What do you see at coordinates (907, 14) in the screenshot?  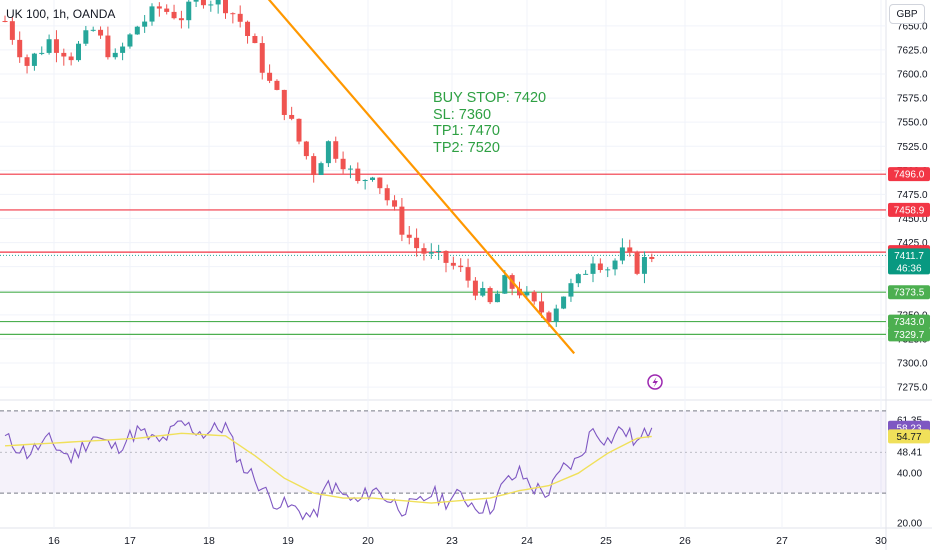 I see `currency-button: GBP` at bounding box center [907, 14].